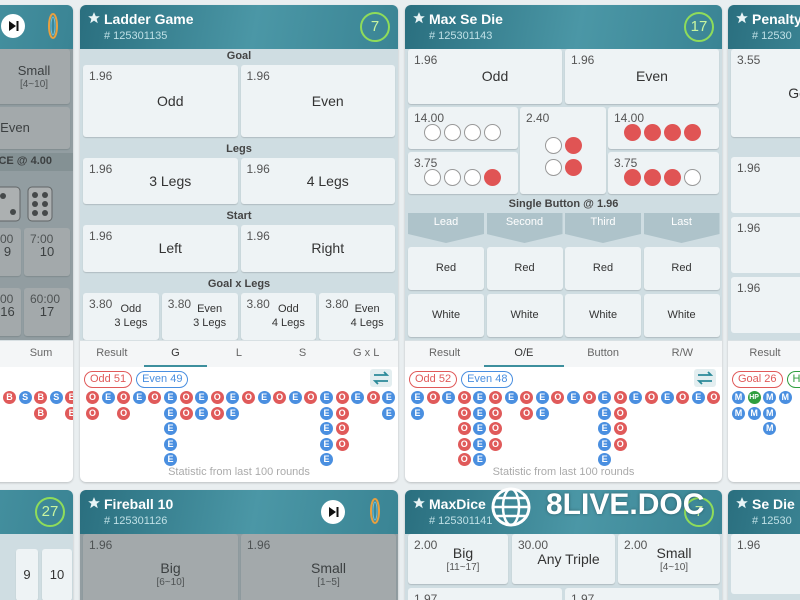 This screenshot has width=800, height=600. I want to click on bet-cell: Even, so click(35, 128).